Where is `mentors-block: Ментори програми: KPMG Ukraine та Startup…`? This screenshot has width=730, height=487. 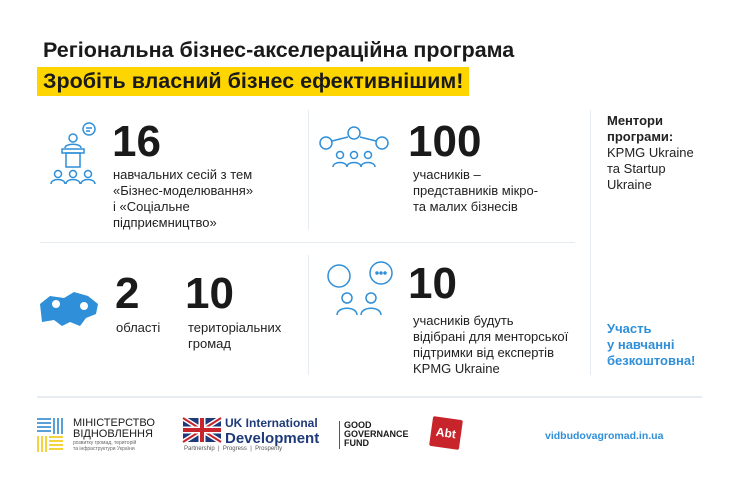 mentors-block: Ментори програми: KPMG Ukraine та Startup… is located at coordinates (650, 152).